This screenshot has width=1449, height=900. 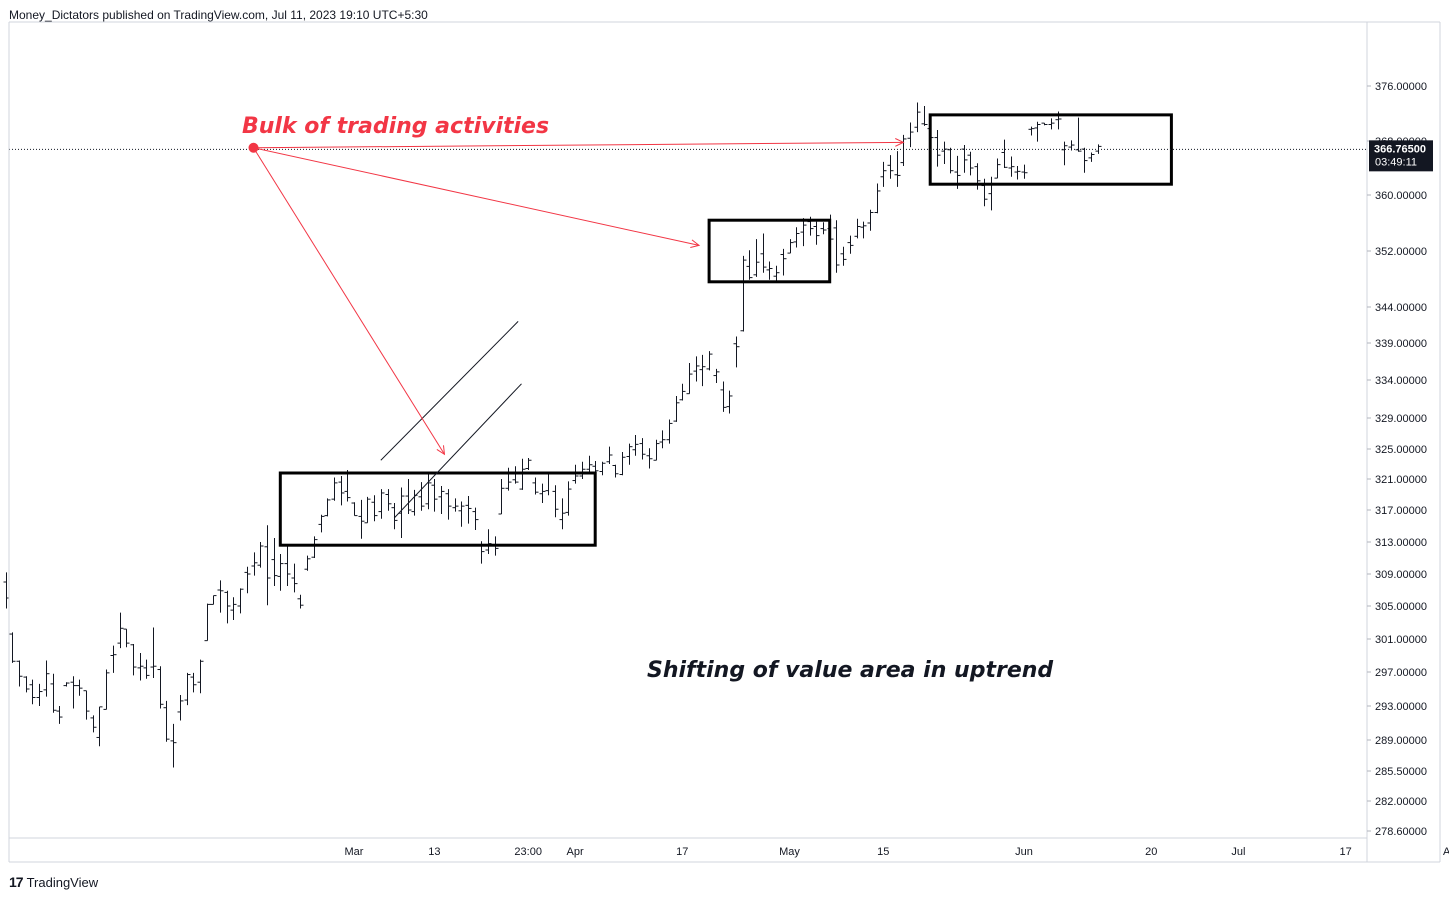 What do you see at coordinates (1401, 511) in the screenshot?
I see `y-tick-label: 317.00000` at bounding box center [1401, 511].